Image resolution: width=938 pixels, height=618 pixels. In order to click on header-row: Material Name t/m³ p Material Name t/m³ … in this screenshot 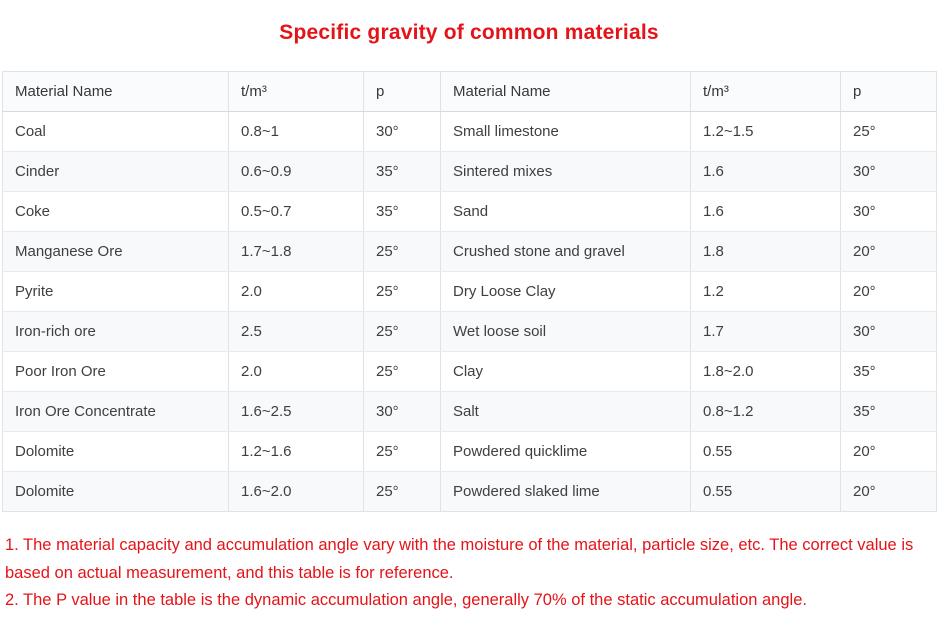, I will do `click(469, 91)`.